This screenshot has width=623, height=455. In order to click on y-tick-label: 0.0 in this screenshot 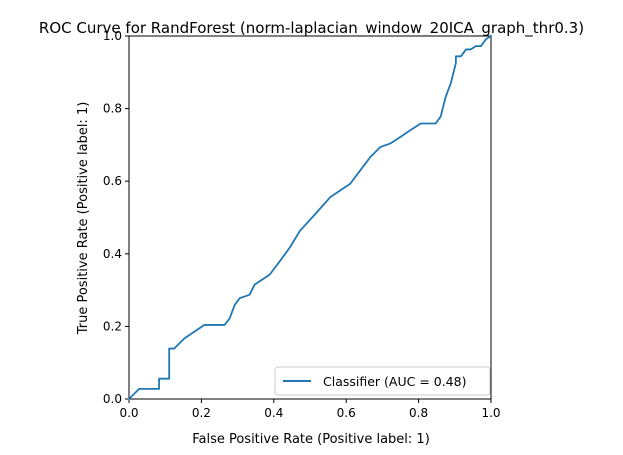, I will do `click(112, 399)`.